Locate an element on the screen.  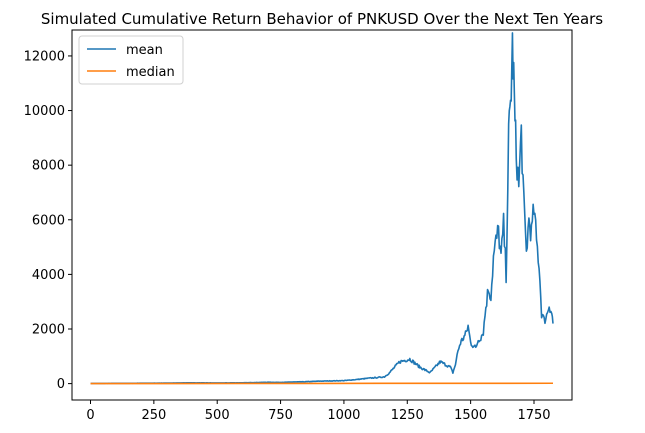
x-tick-label: 750 is located at coordinates (280, 415).